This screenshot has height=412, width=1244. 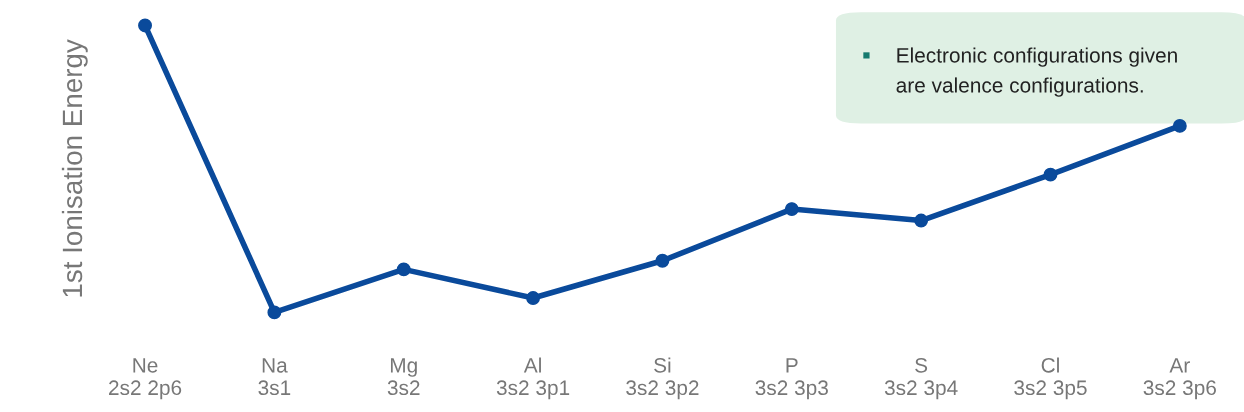 What do you see at coordinates (403, 377) in the screenshot?
I see `x-tick-label: Mg 3s2` at bounding box center [403, 377].